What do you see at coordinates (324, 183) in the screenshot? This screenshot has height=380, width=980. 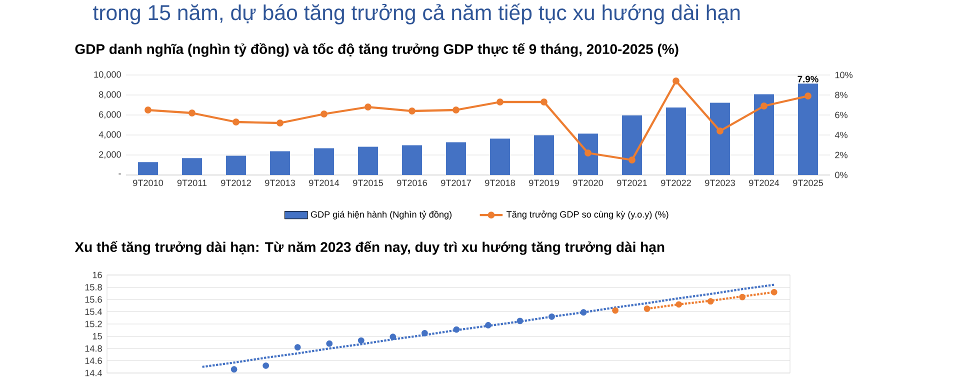 I see `x-tick-label: 9T2014` at bounding box center [324, 183].